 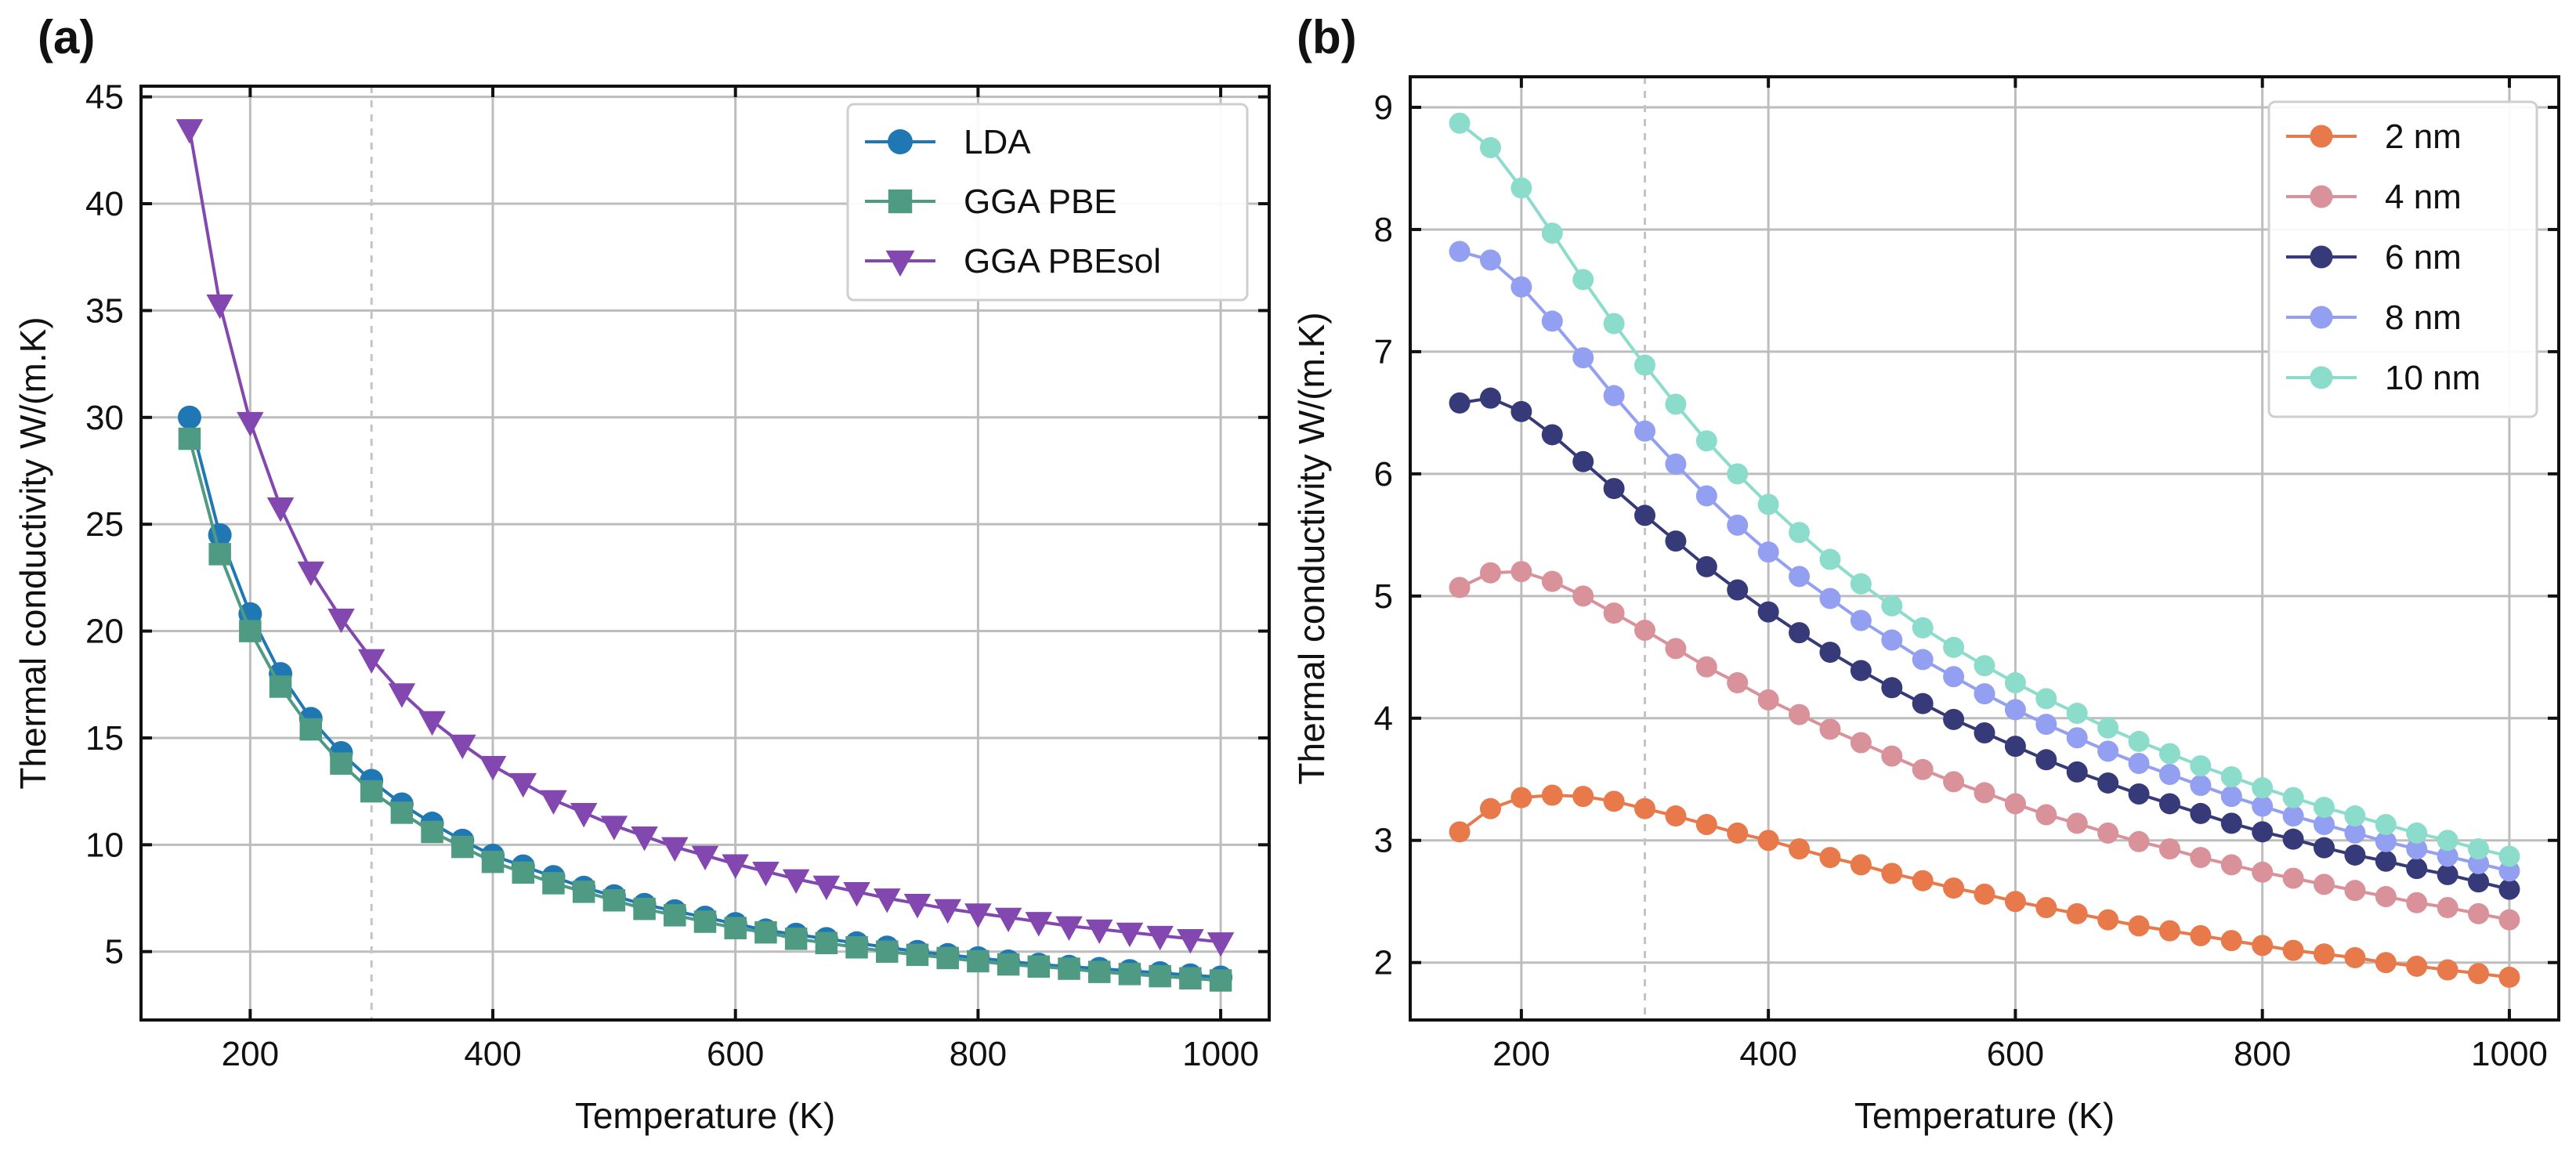 I want to click on y-axis-label-b: Thermal conductivity W/(m.K), so click(x=1312, y=548).